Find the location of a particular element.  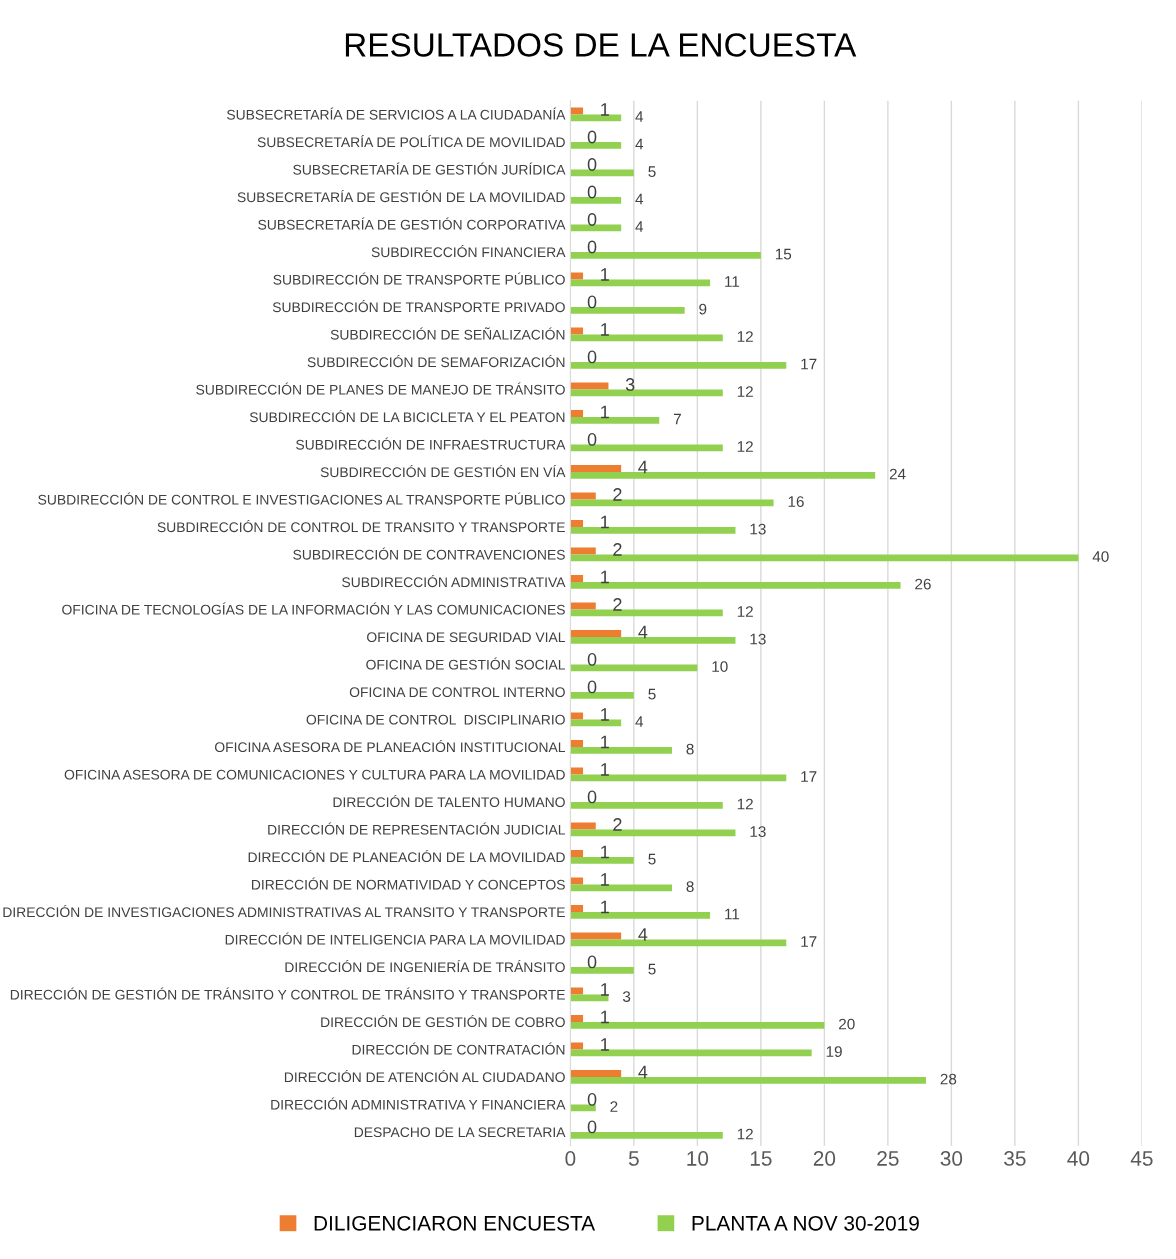

y-tick-label: DIRECCIÓN DE TALENTO HUMANO is located at coordinates (449, 801).